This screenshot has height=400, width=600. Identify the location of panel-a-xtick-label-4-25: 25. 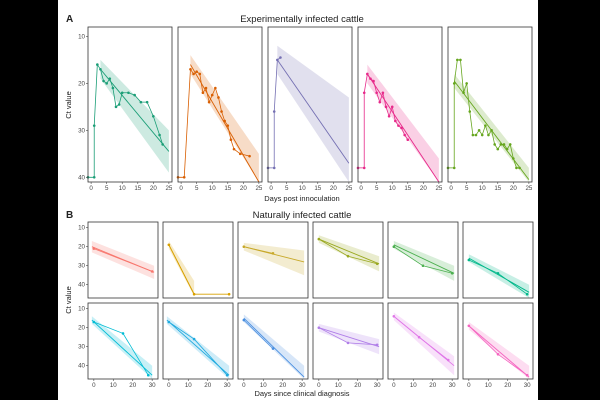
(528, 188).